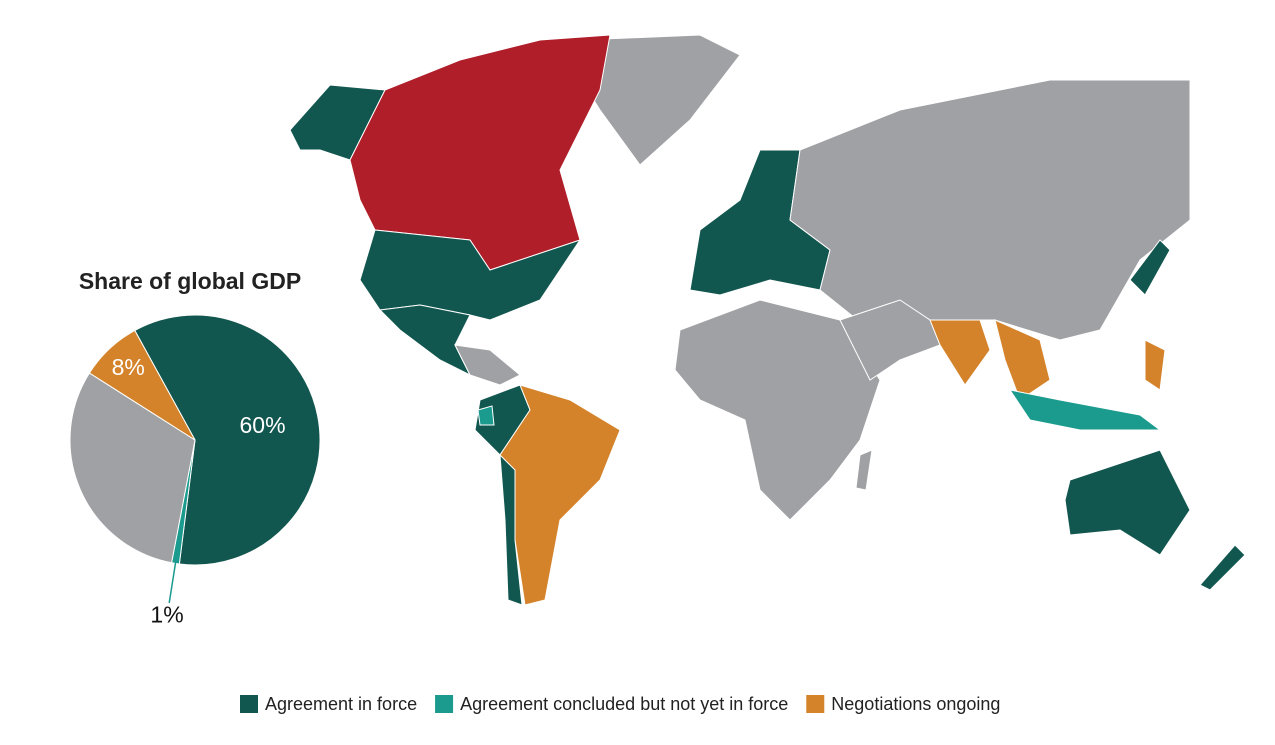 This screenshot has height=745, width=1275. Describe the element at coordinates (341, 704) in the screenshot. I see `legend-label: Agreement in force` at that location.